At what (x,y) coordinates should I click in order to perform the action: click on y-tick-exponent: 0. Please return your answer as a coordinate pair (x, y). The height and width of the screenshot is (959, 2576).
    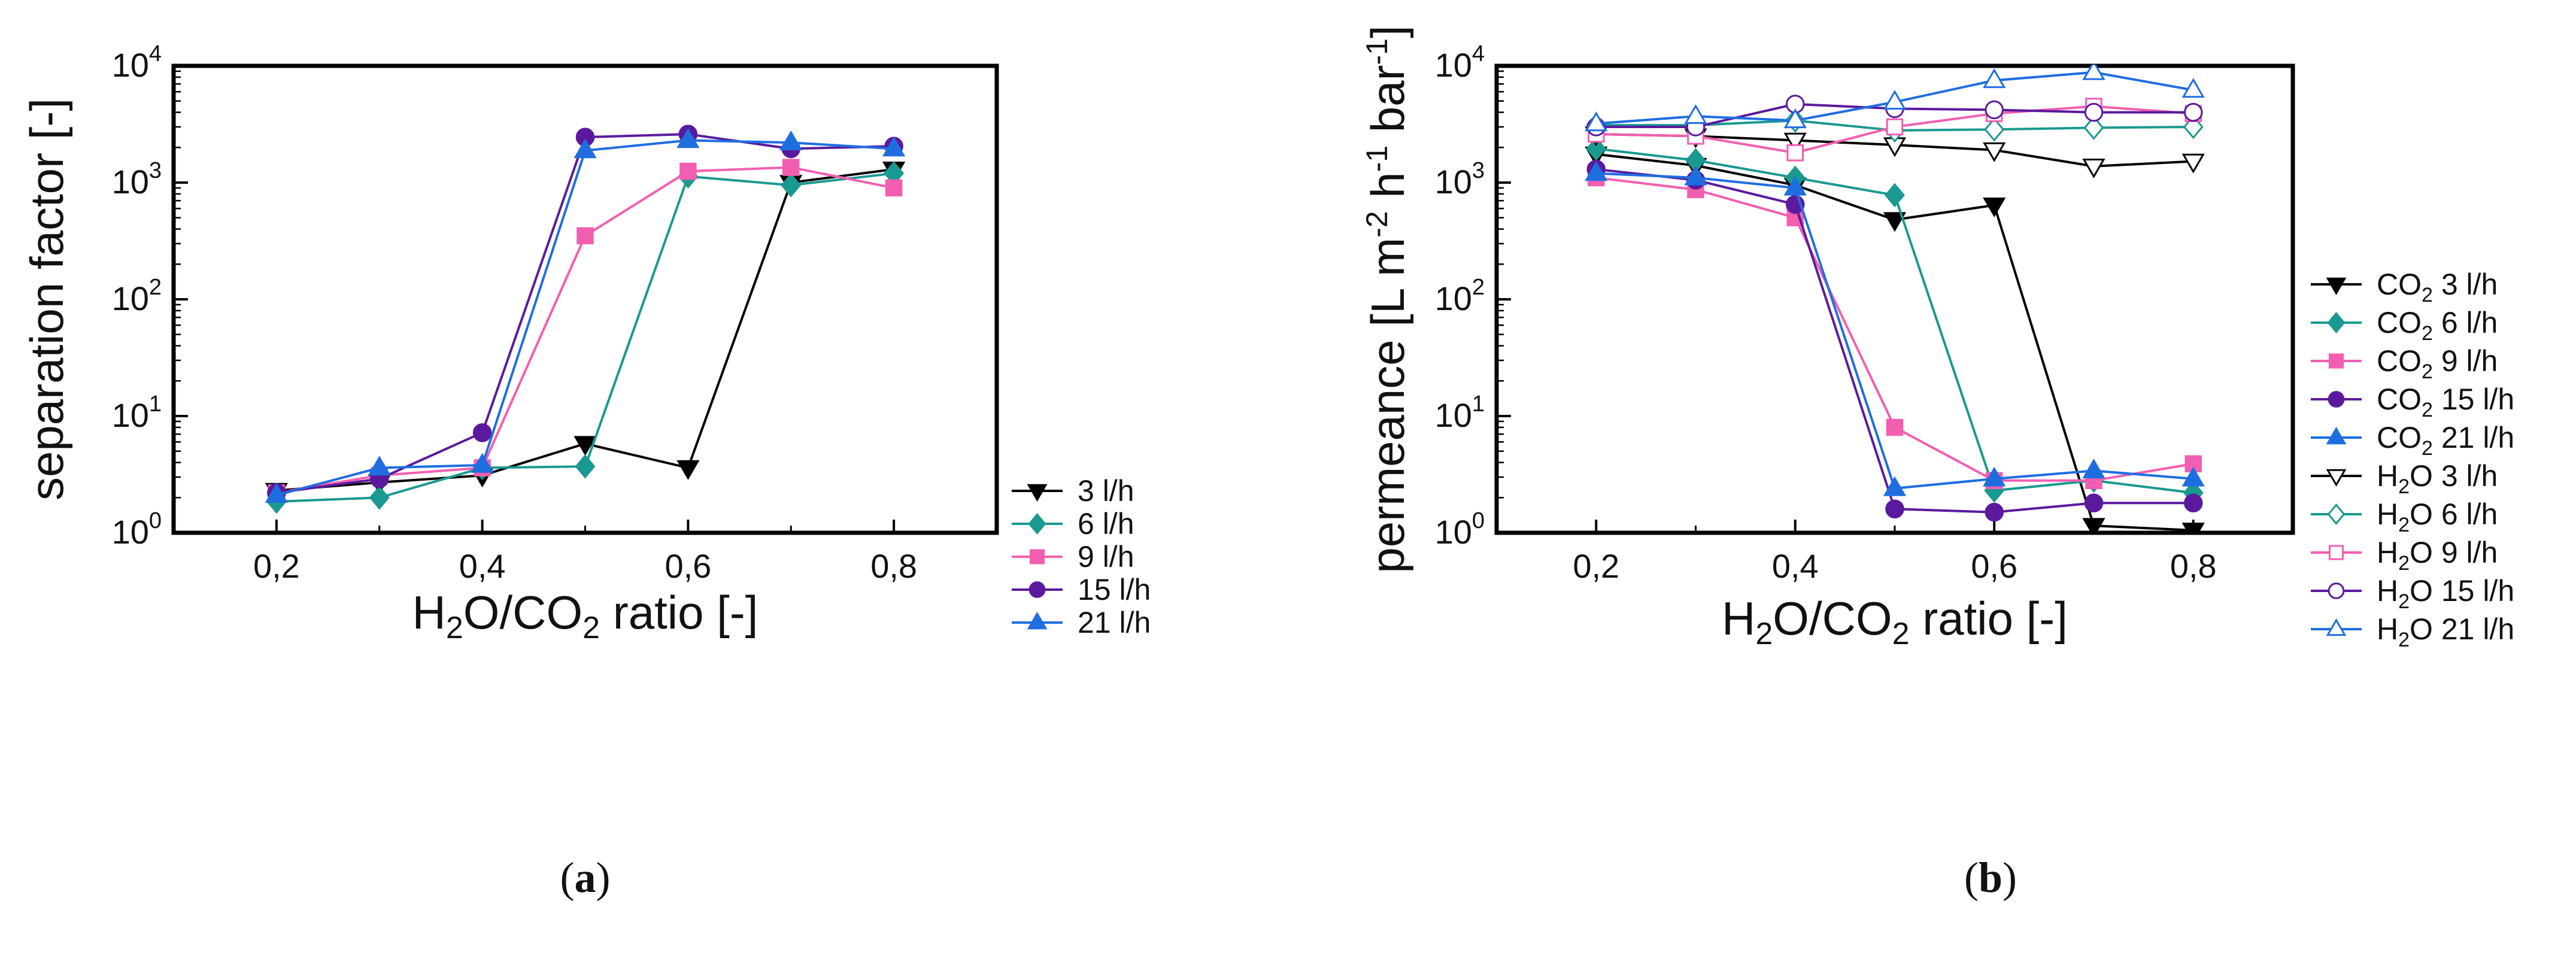
    Looking at the image, I should click on (1478, 520).